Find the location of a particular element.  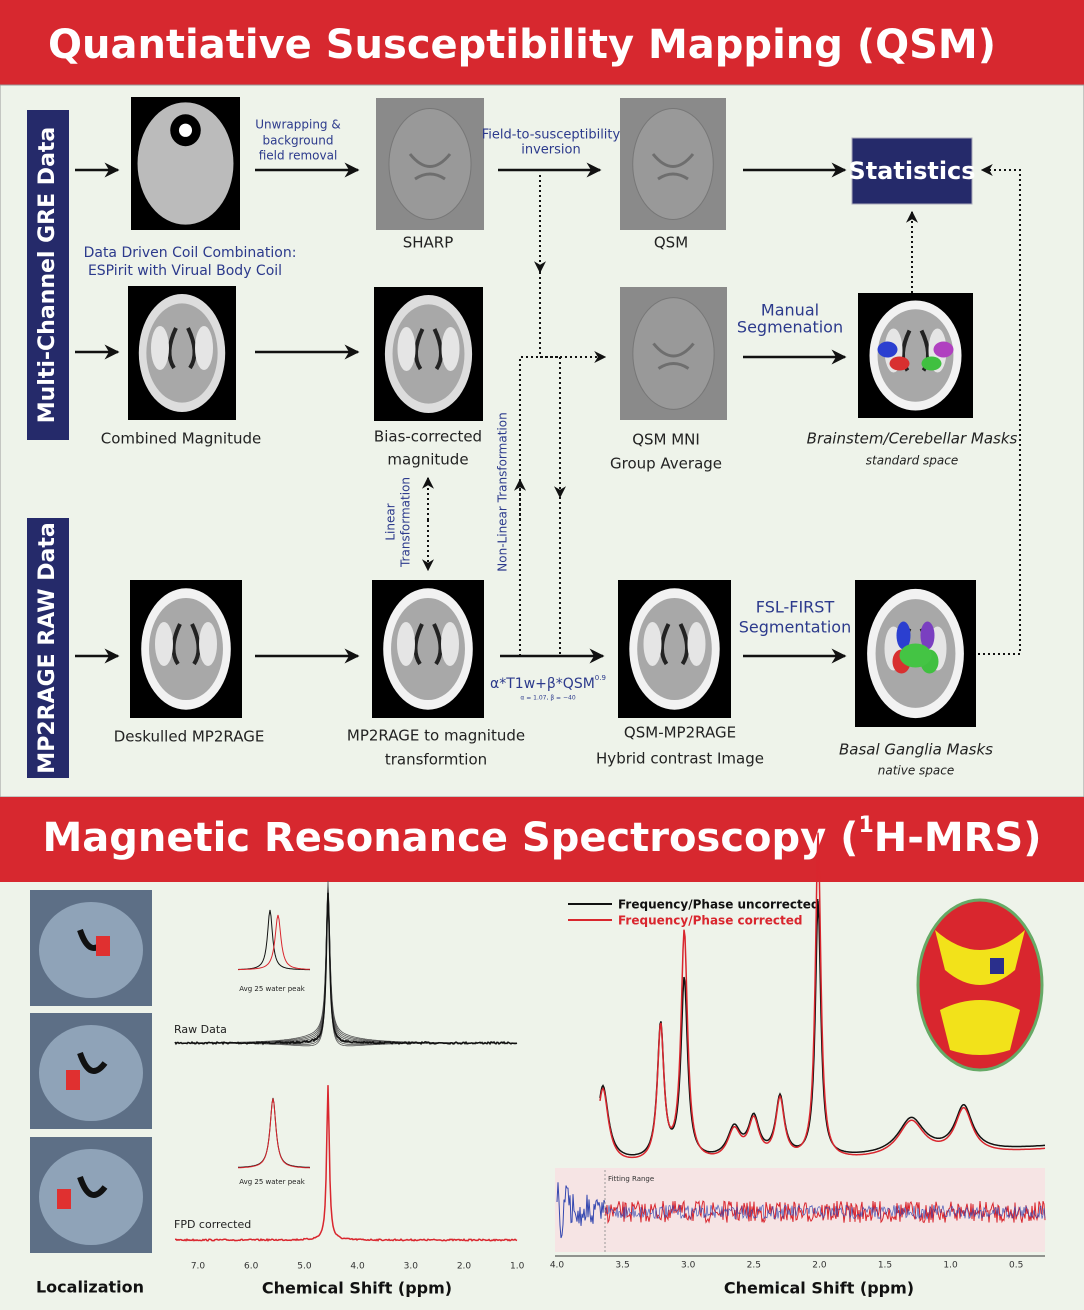

arrow-label: background is located at coordinates (298, 141).